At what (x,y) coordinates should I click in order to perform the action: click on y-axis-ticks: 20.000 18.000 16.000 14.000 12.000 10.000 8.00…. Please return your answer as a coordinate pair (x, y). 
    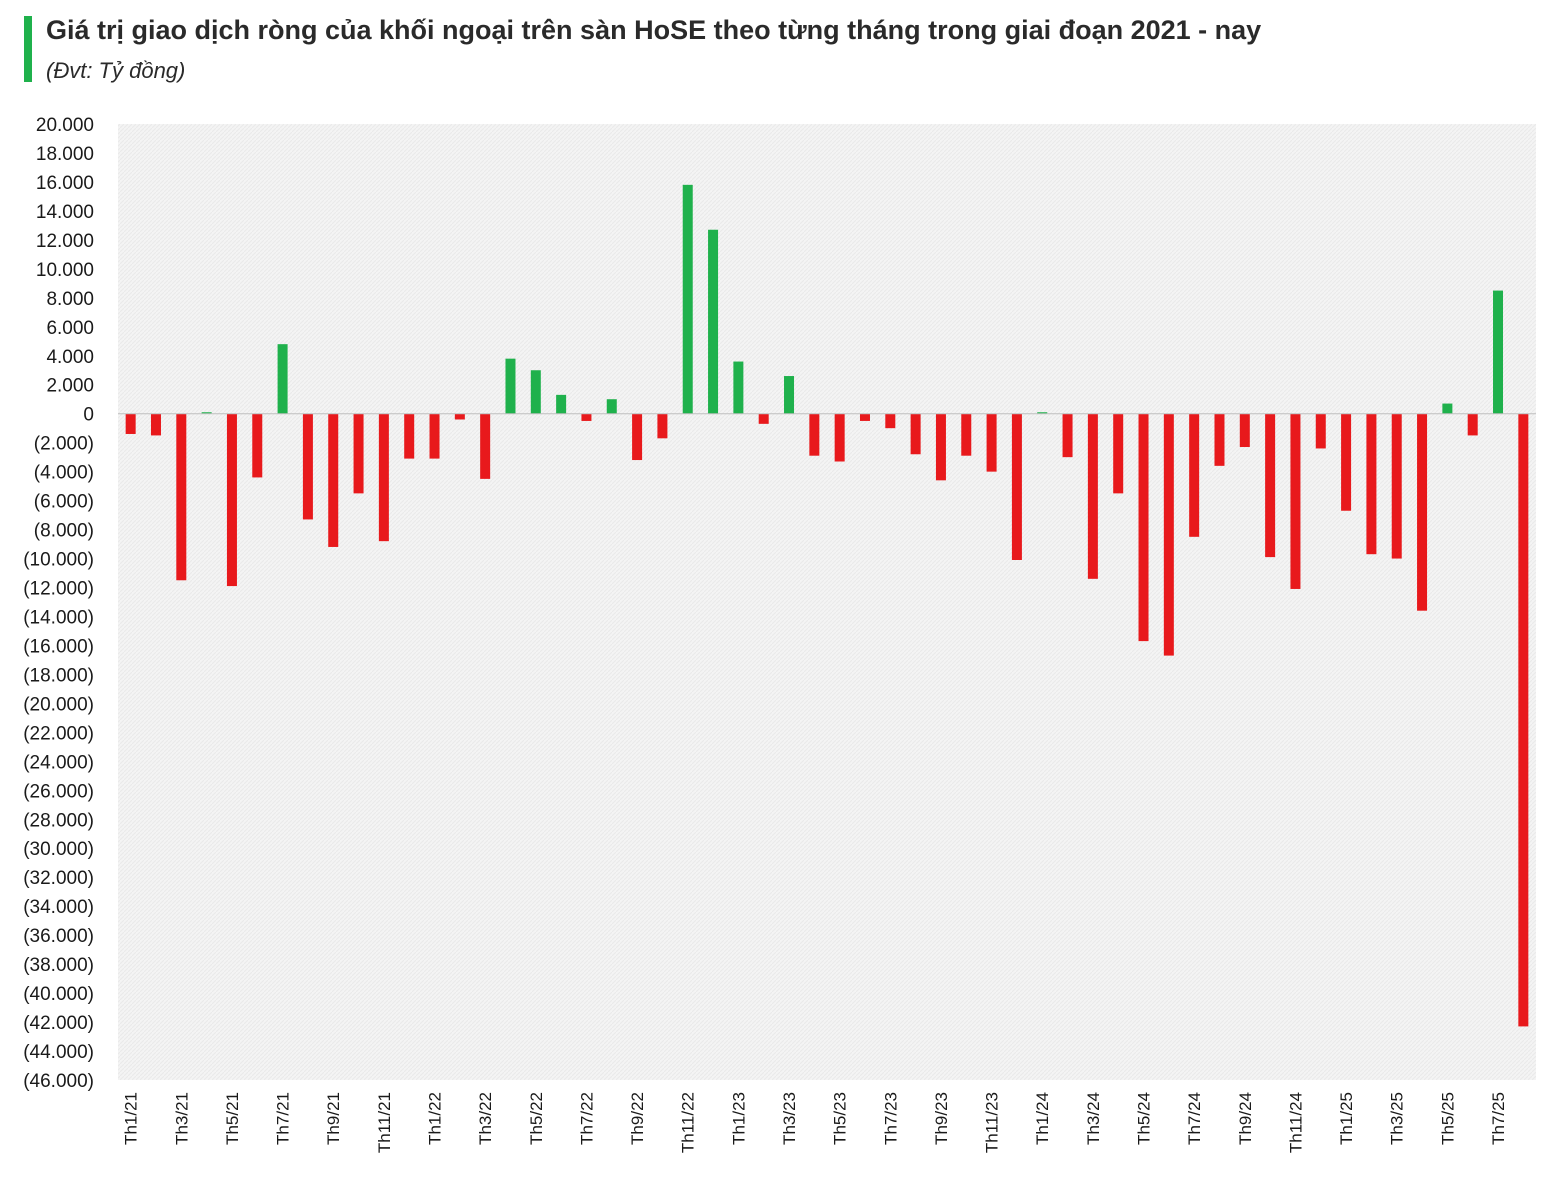
    Looking at the image, I should click on (58, 603).